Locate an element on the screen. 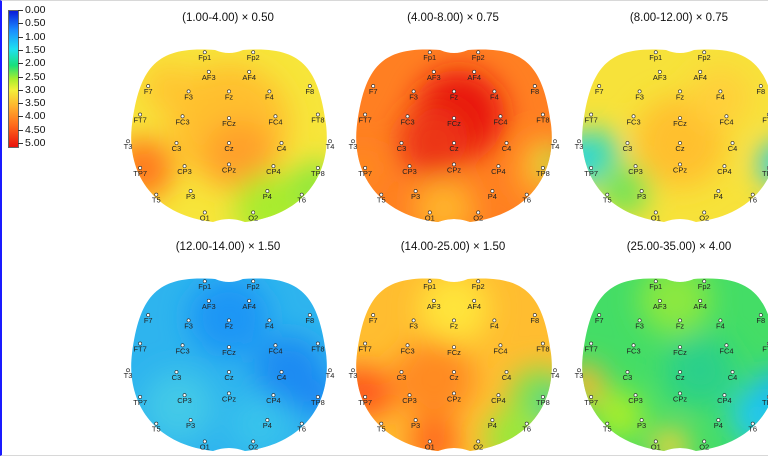 The height and width of the screenshot is (456, 768). electrode-label: Fz is located at coordinates (229, 325).